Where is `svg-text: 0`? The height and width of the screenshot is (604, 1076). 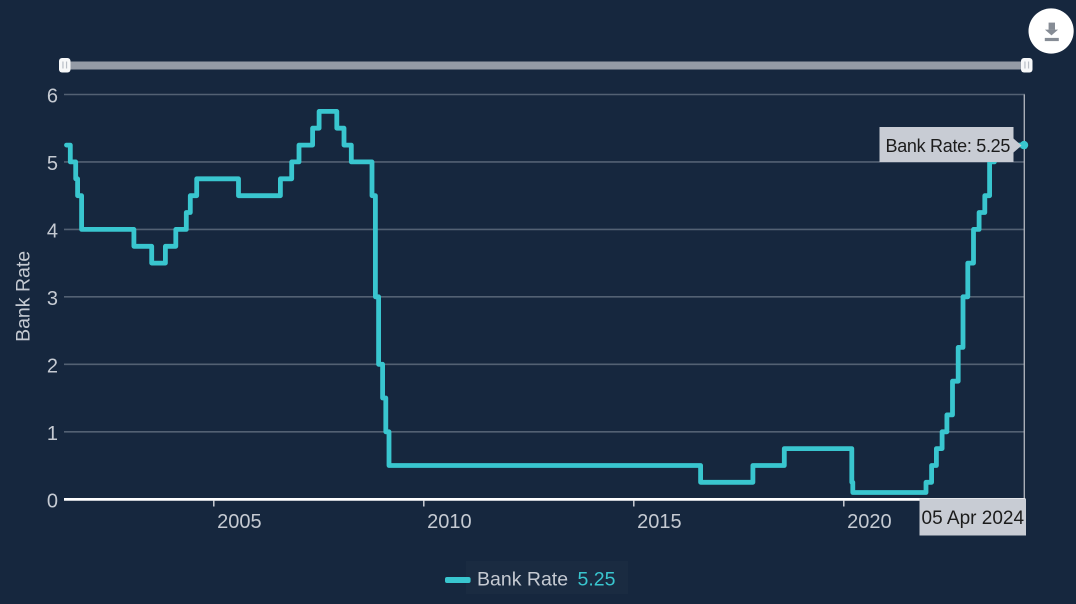
svg-text: 0 is located at coordinates (52, 501).